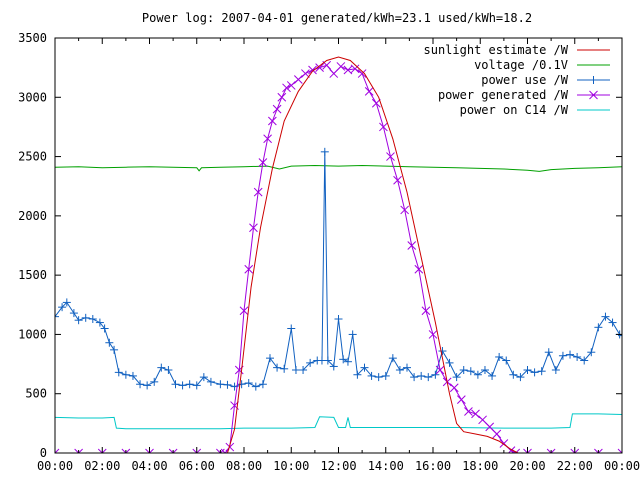  What do you see at coordinates (521, 65) in the screenshot?
I see `legend-label: voltage /0.1V` at bounding box center [521, 65].